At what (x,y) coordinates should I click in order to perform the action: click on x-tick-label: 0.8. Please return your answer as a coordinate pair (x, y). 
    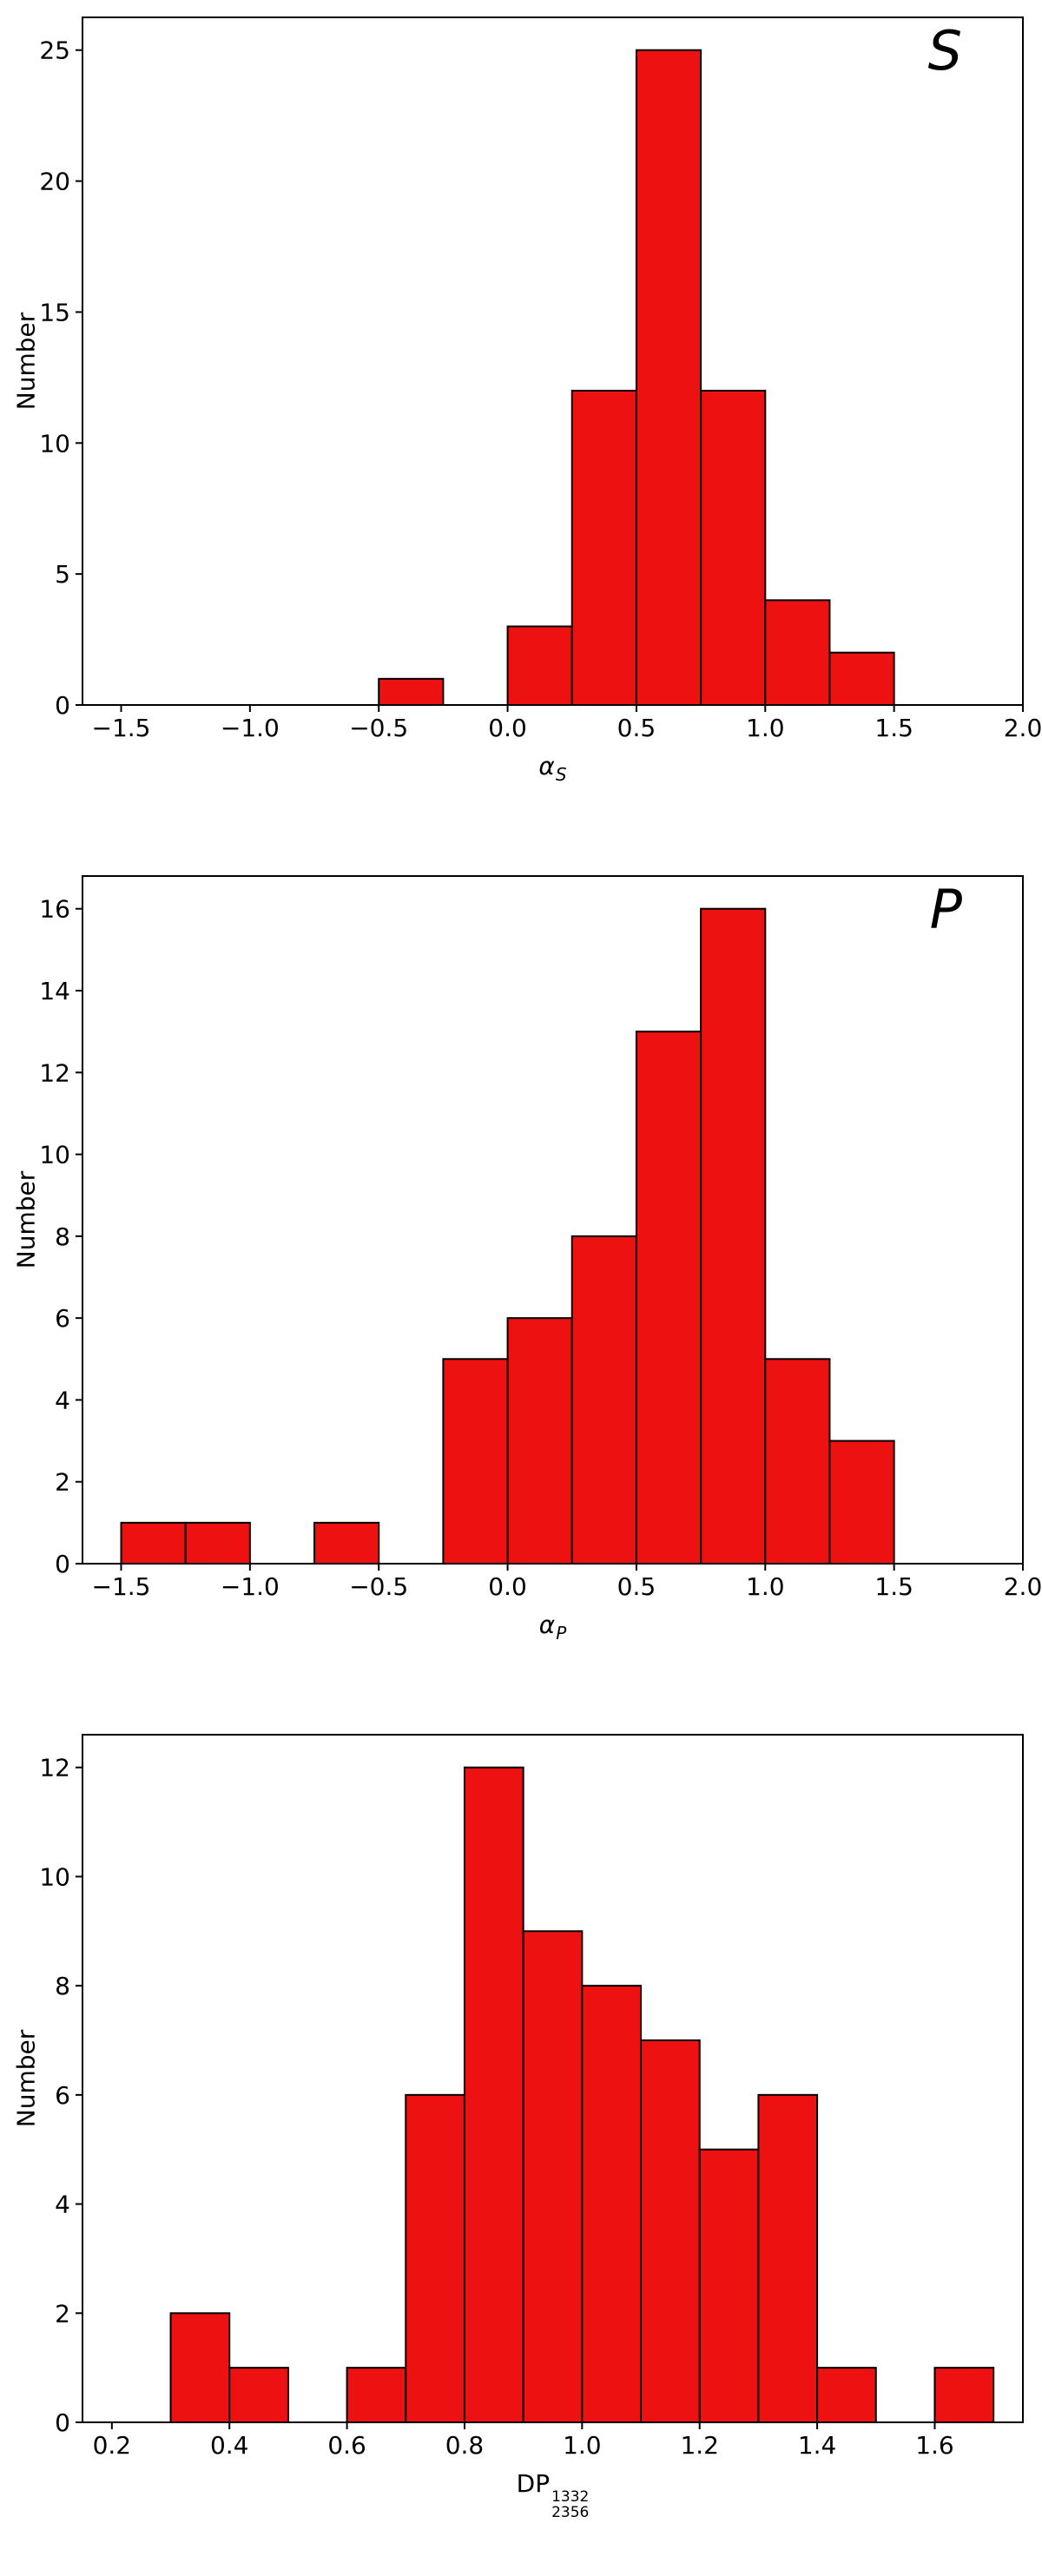
    Looking at the image, I should click on (465, 2445).